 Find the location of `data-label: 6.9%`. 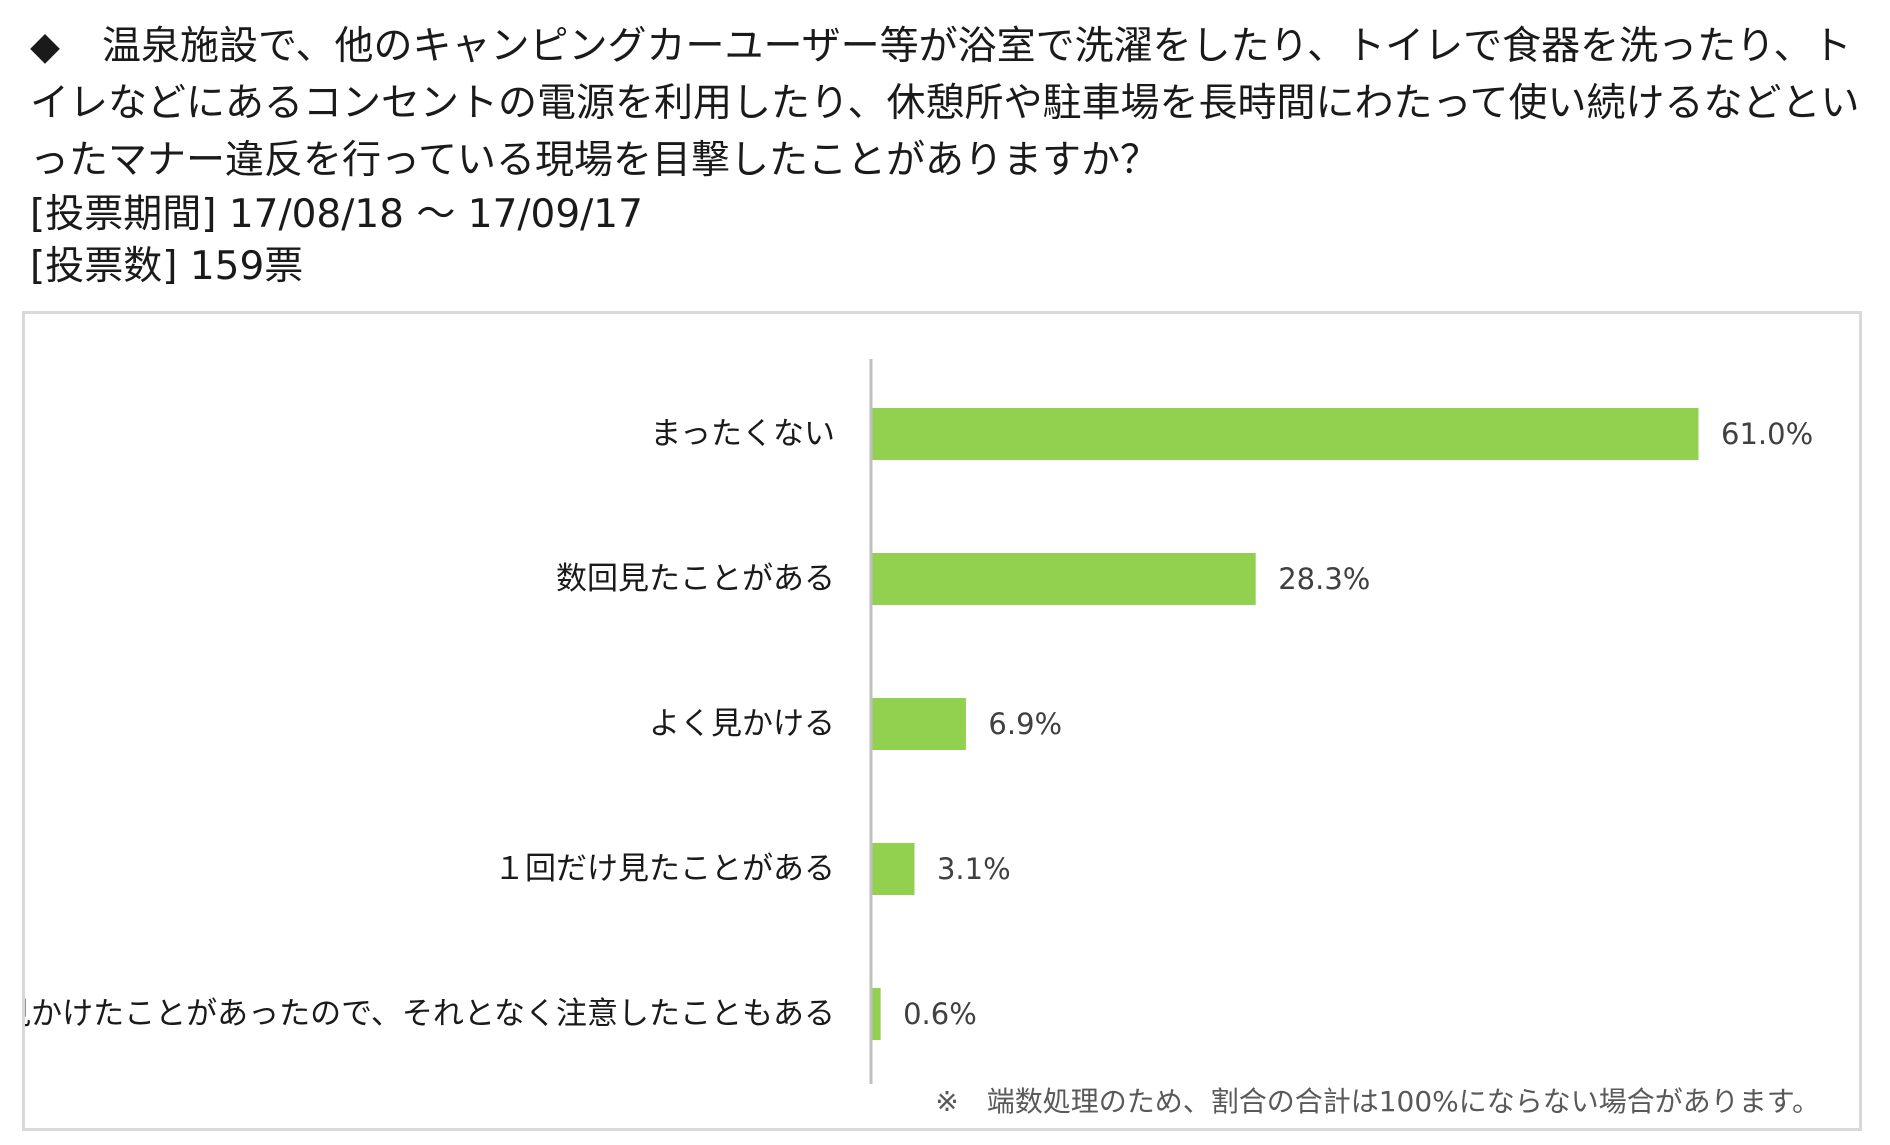

data-label: 6.9% is located at coordinates (1025, 724).